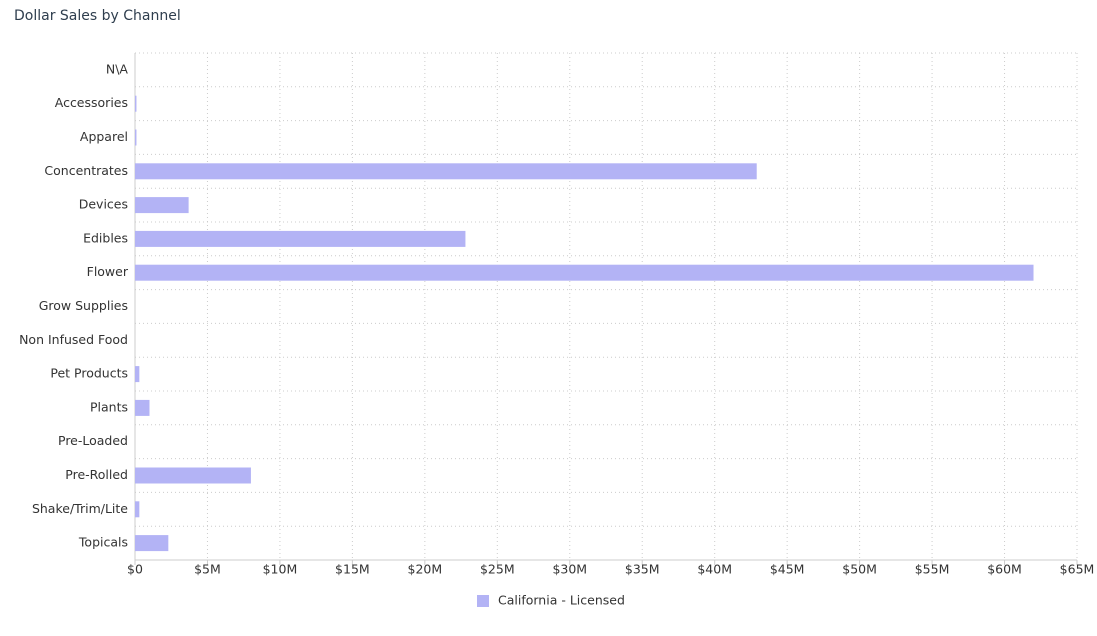  I want to click on x-tick-label: $45M, so click(787, 569).